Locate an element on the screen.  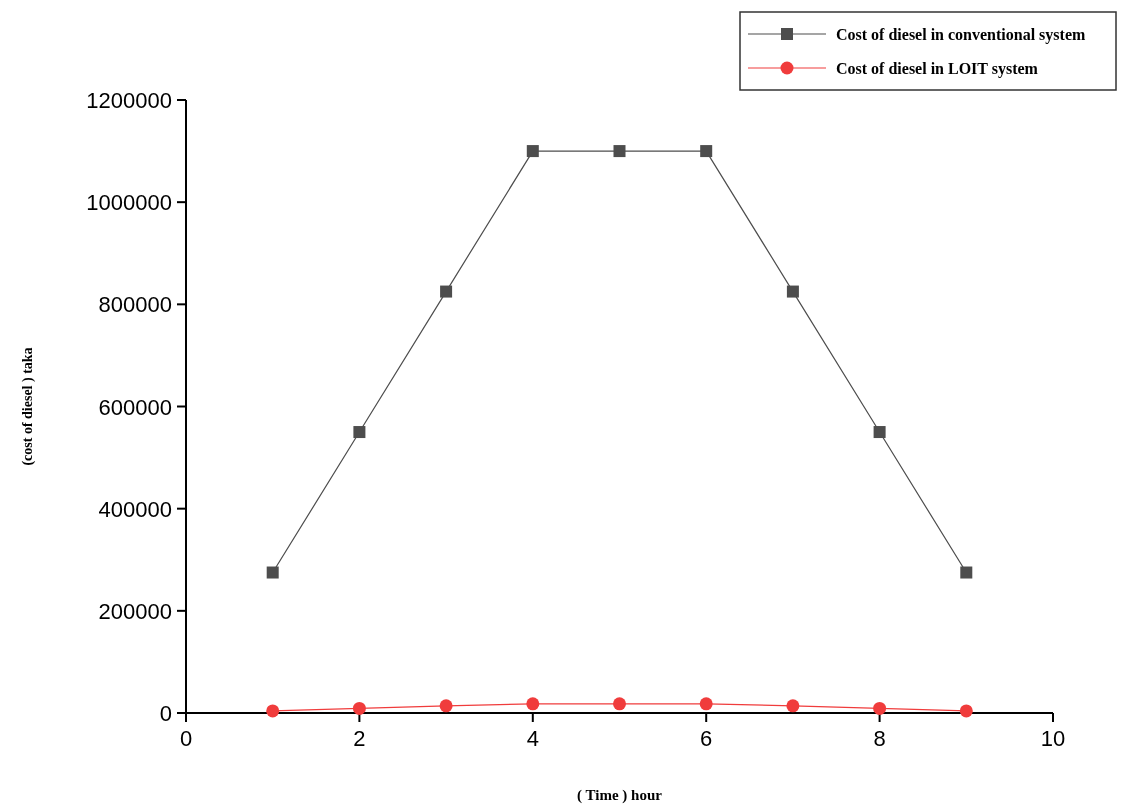
legend-label: Cost of diesel in LOIT system is located at coordinates (937, 69).